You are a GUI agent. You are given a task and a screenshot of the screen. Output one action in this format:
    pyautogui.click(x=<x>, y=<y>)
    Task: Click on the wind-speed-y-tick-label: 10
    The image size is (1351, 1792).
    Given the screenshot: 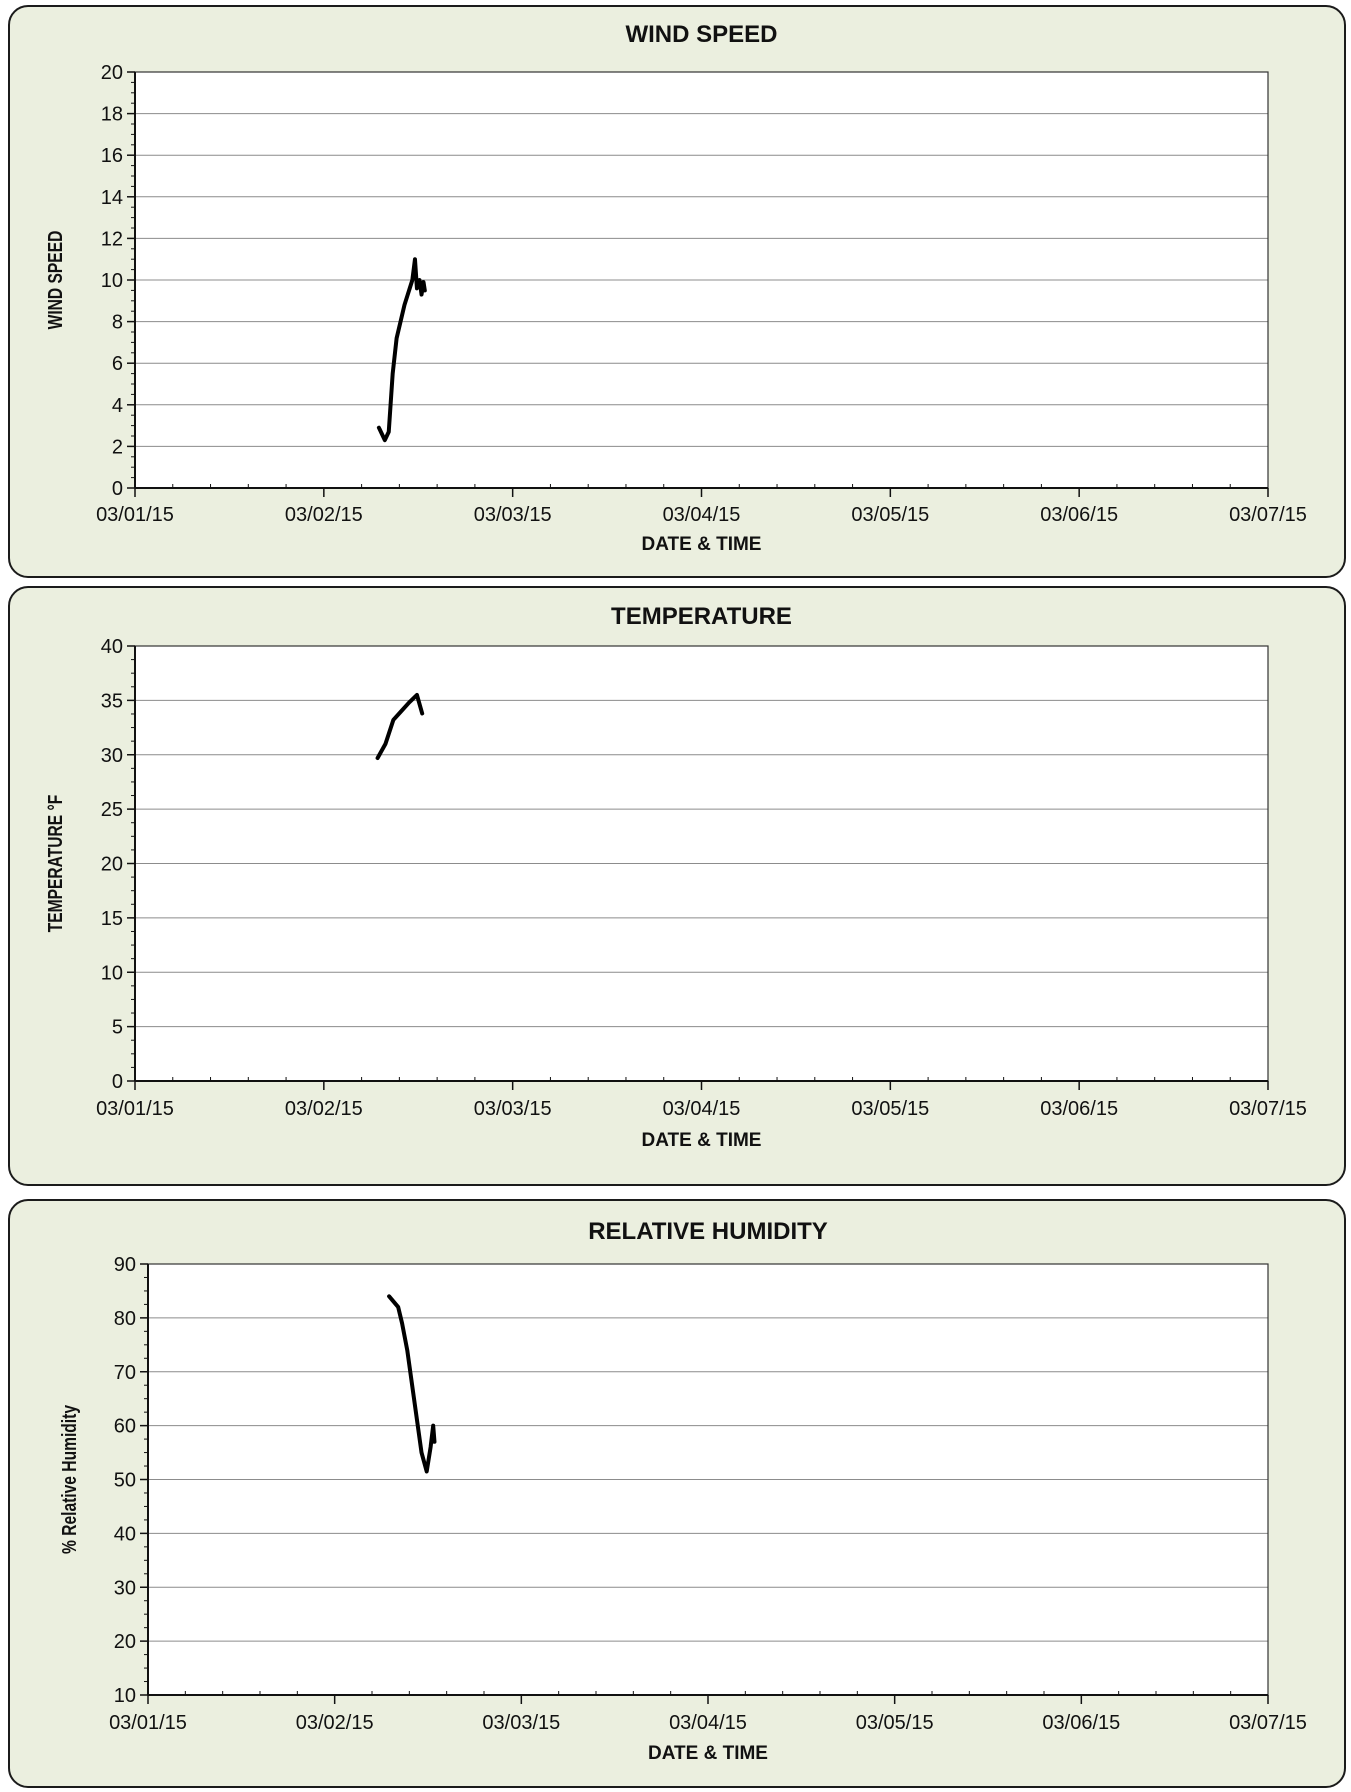 What is the action you would take?
    pyautogui.click(x=112, y=281)
    